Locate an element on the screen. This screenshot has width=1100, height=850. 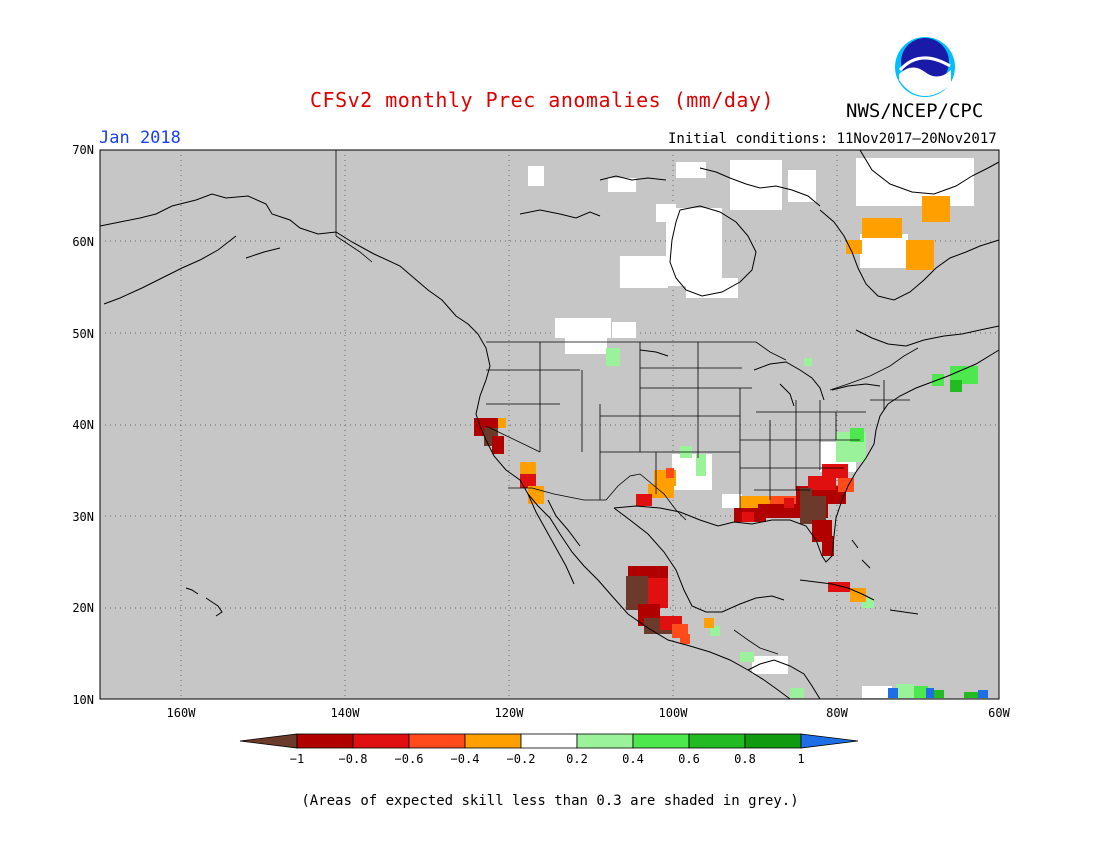
lat-label: 10N is located at coordinates (83, 700).